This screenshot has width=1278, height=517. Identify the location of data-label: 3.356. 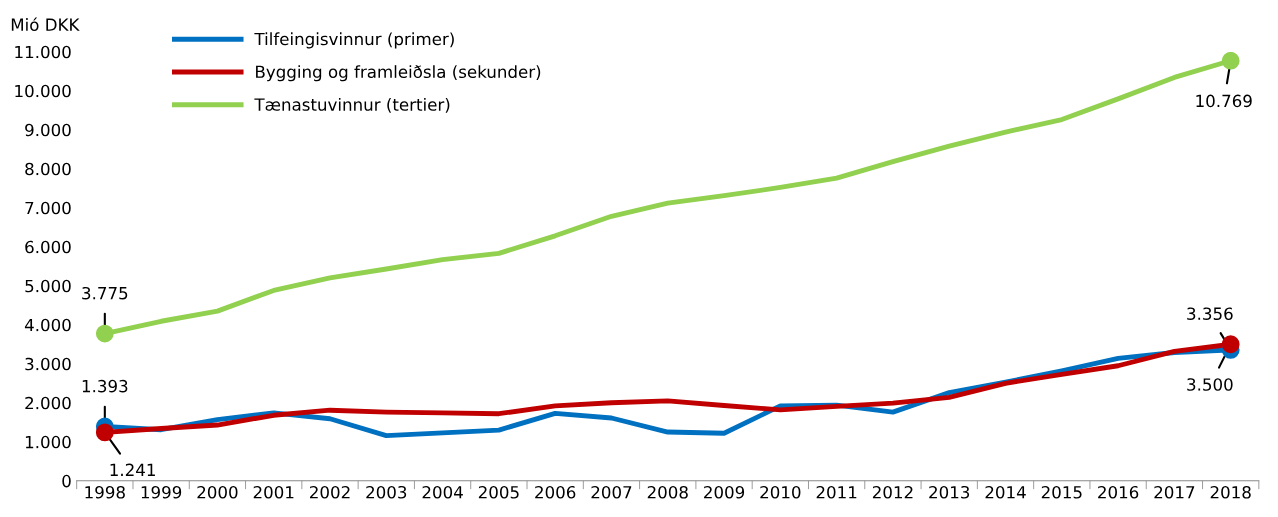
(1210, 314).